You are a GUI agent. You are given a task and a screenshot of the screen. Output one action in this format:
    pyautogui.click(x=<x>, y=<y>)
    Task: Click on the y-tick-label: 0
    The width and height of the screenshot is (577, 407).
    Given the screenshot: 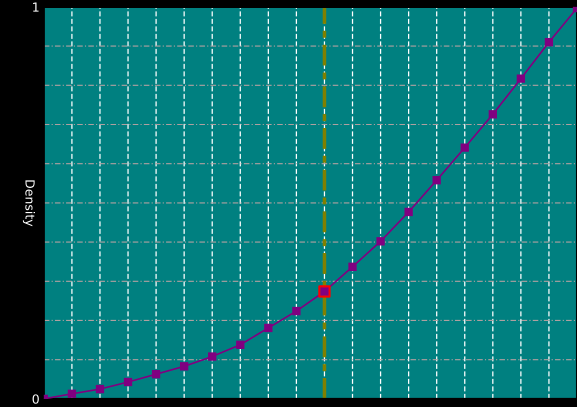 What is the action you would take?
    pyautogui.click(x=35, y=399)
    